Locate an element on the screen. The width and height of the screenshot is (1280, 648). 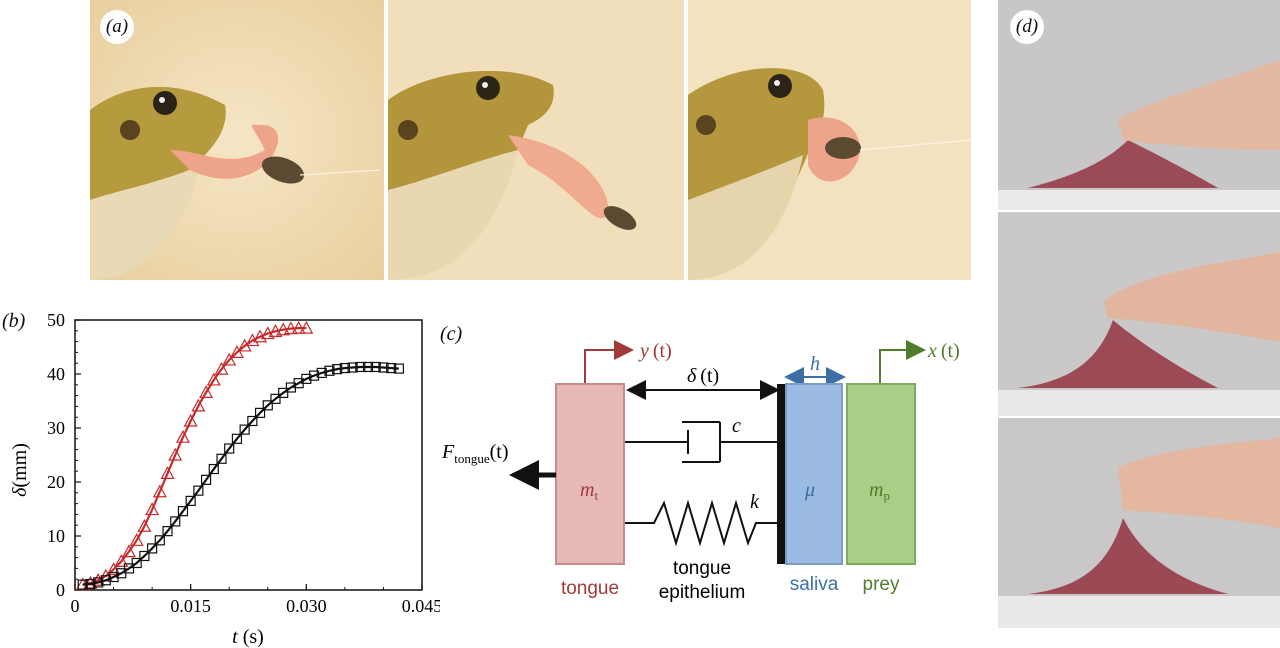
force-sub: tongue is located at coordinates (472, 458).